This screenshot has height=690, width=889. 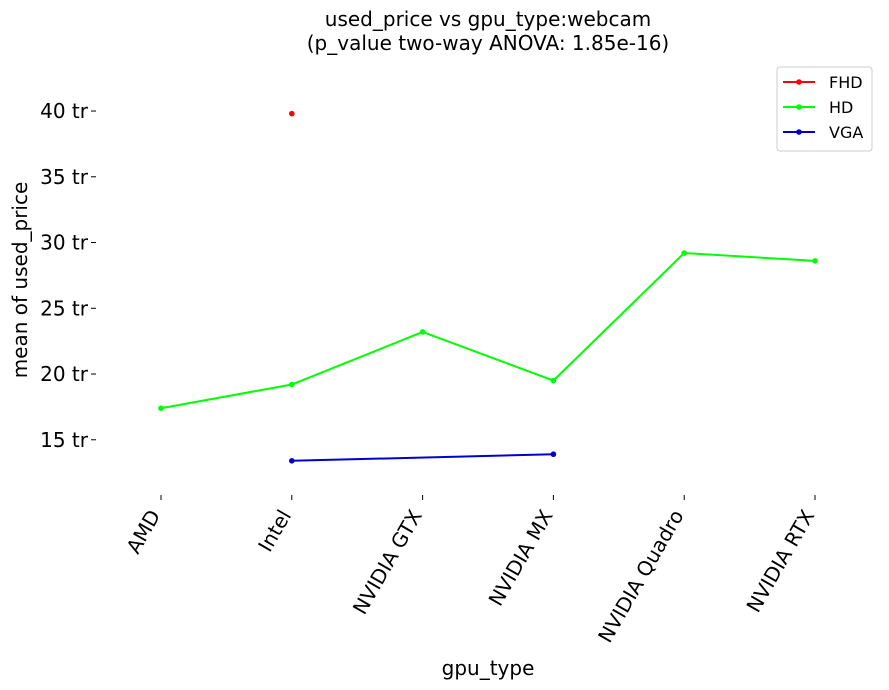 I want to click on chart-title-line1: used_price vs gpu_type:webcam, so click(x=488, y=19).